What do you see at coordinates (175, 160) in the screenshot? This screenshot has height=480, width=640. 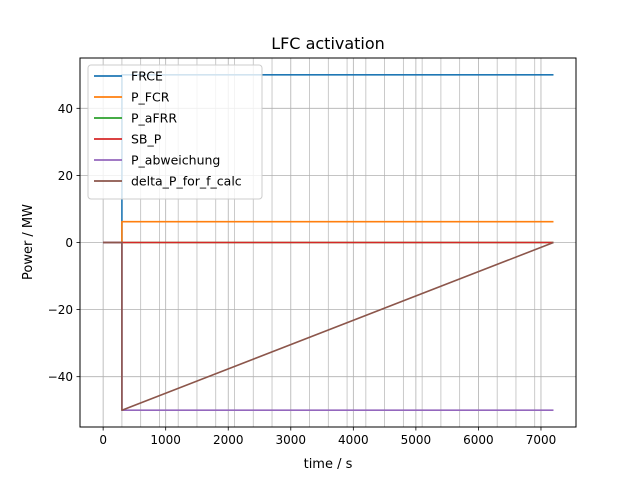 I see `legend-label: P_abweichung` at bounding box center [175, 160].